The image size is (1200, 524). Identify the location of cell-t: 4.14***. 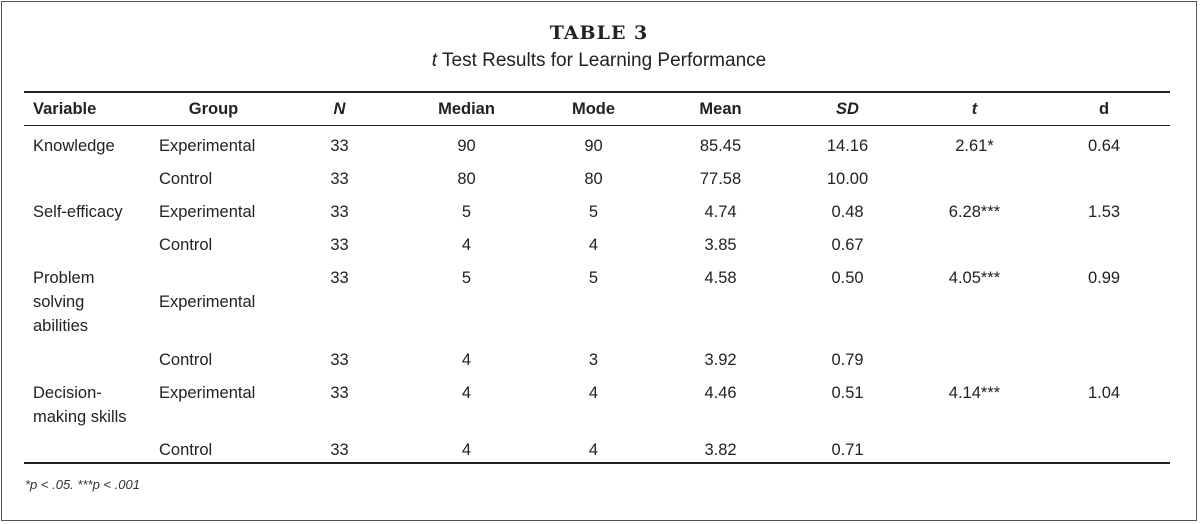
(974, 393).